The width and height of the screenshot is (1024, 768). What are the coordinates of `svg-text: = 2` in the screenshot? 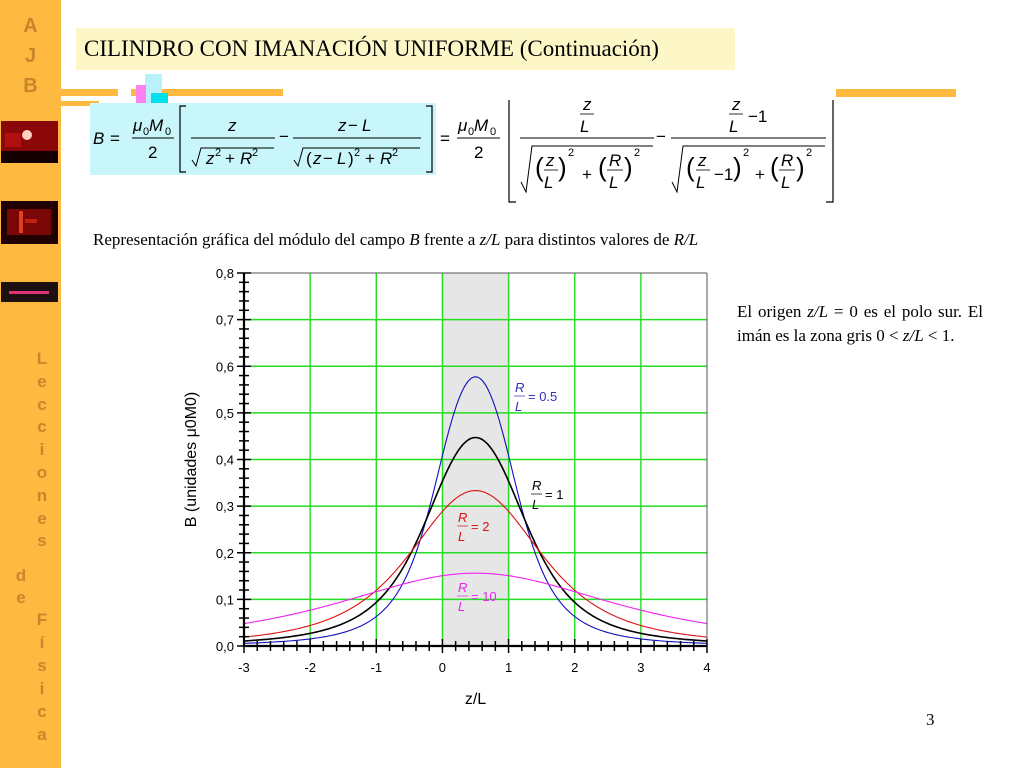 It's located at (480, 526).